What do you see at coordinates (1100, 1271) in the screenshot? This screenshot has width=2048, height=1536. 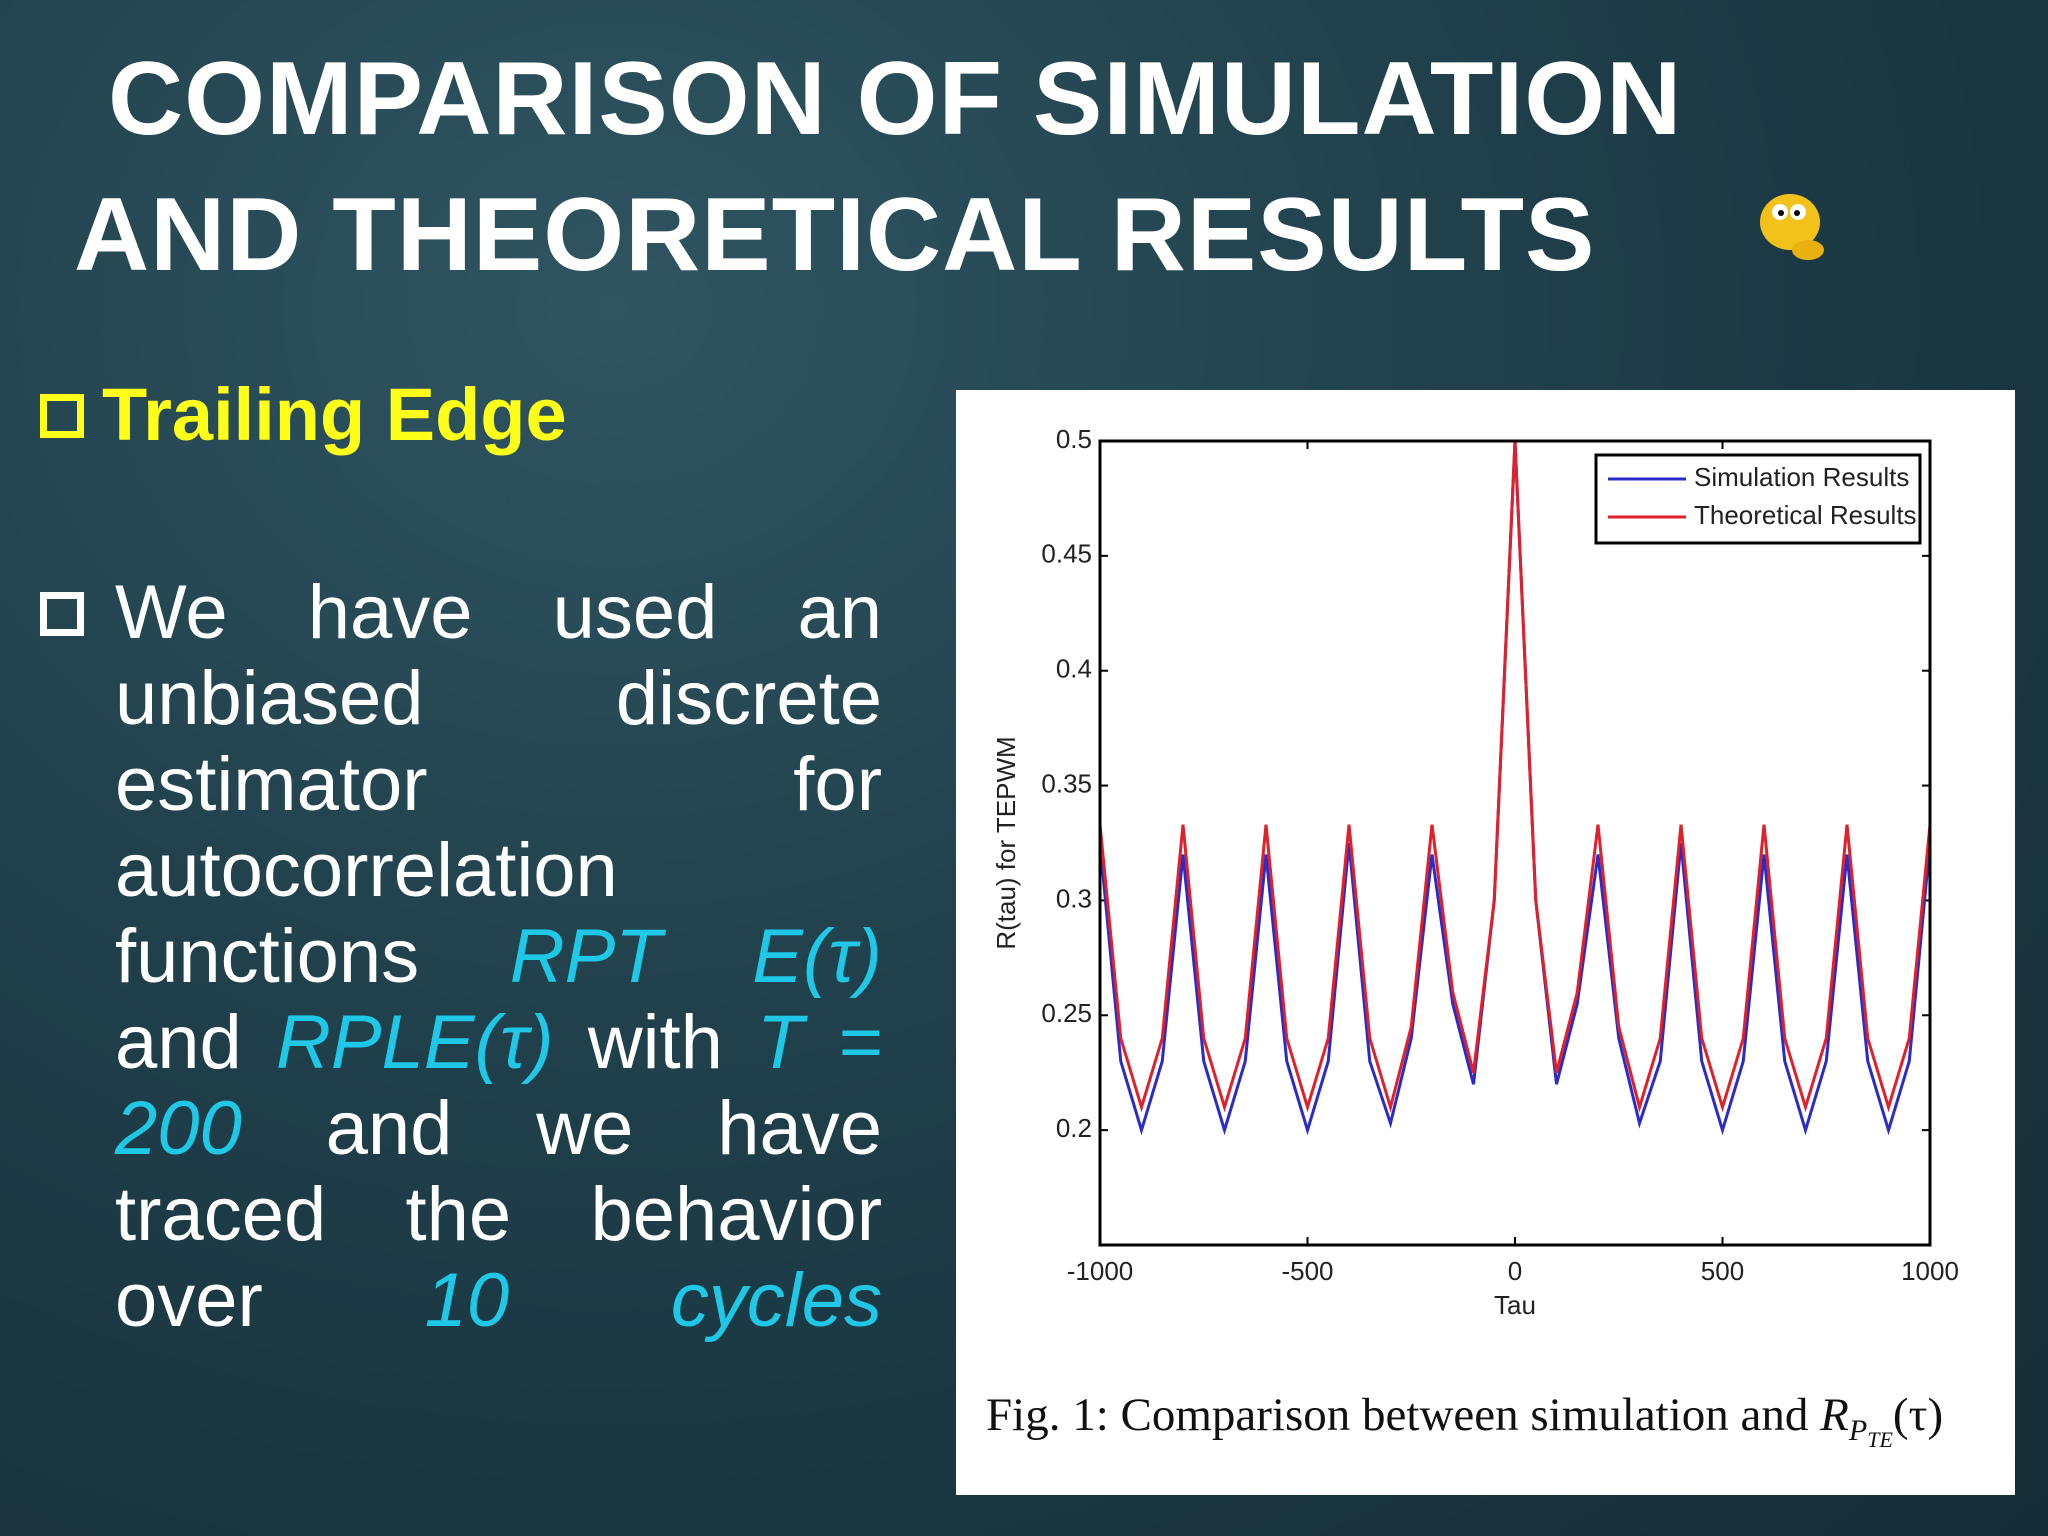 I see `x-tick-label: -1000` at bounding box center [1100, 1271].